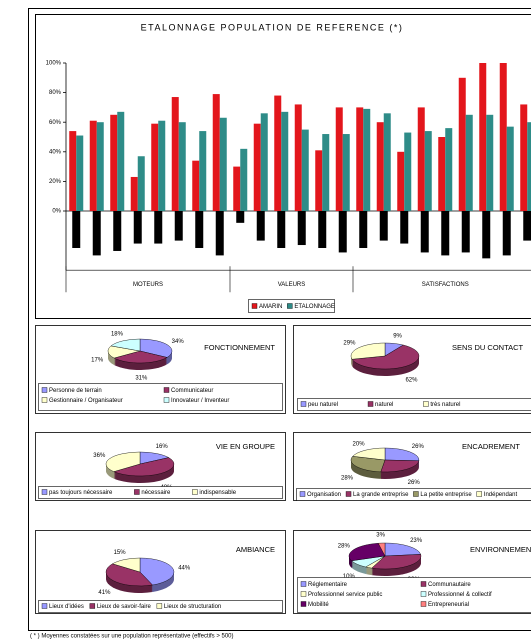 The width and height of the screenshot is (531, 641). Describe the element at coordinates (178, 342) in the screenshot. I see `pie-value-label: 34%` at that location.